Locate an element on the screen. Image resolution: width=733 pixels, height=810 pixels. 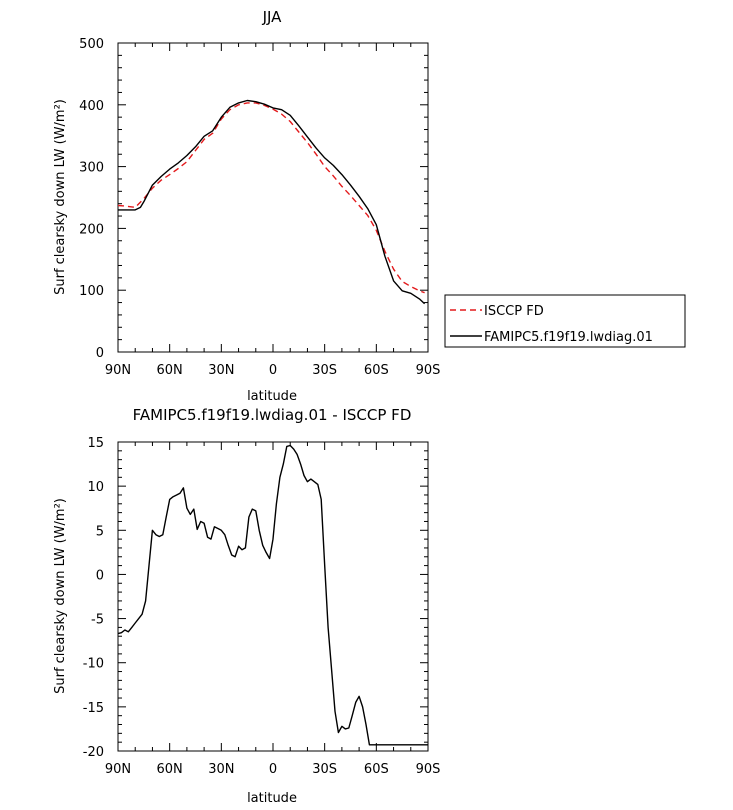
top-x-tick-label: 60N is located at coordinates (170, 370).